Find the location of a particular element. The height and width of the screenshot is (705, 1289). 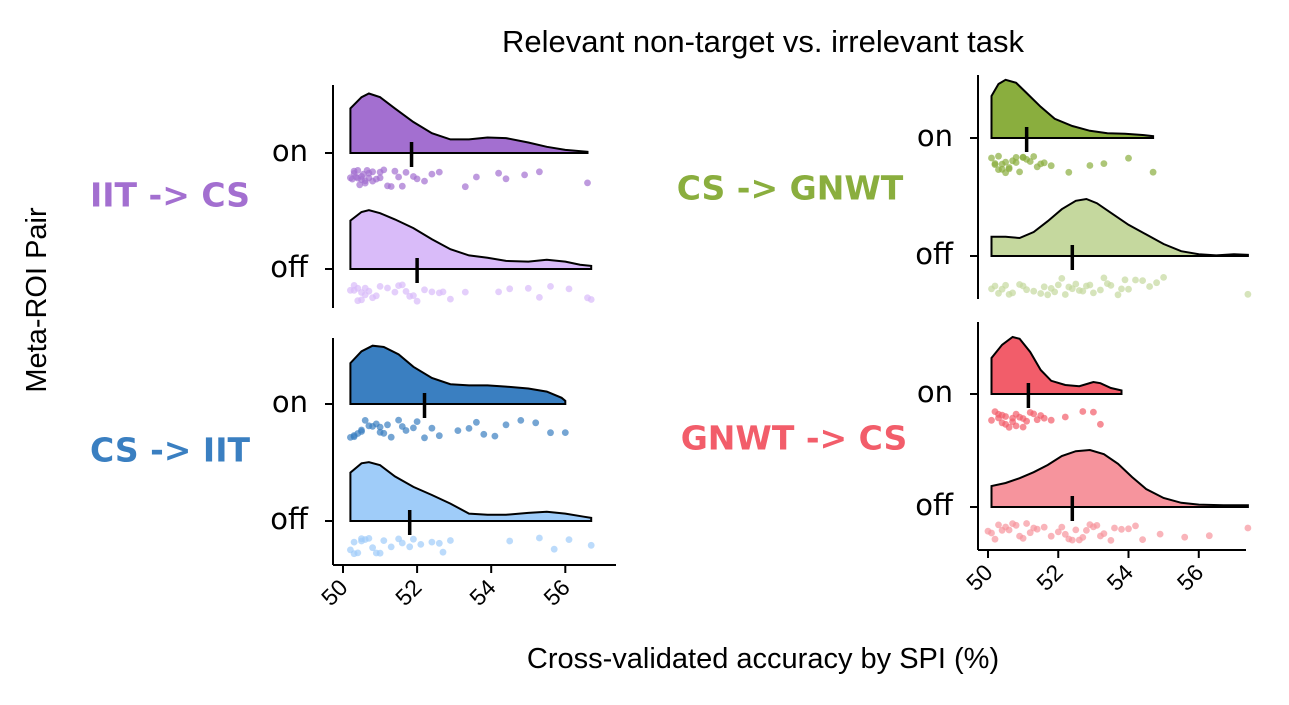

panel-label: GNWT -> CS is located at coordinates (794, 438).